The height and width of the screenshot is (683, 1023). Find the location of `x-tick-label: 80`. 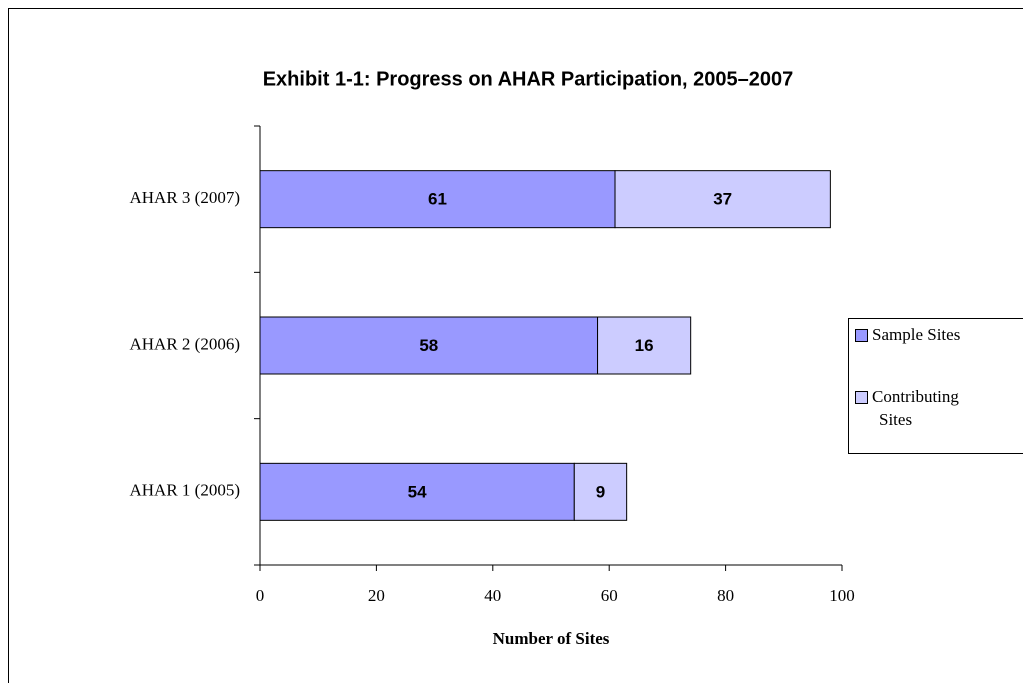

x-tick-label: 80 is located at coordinates (725, 595).